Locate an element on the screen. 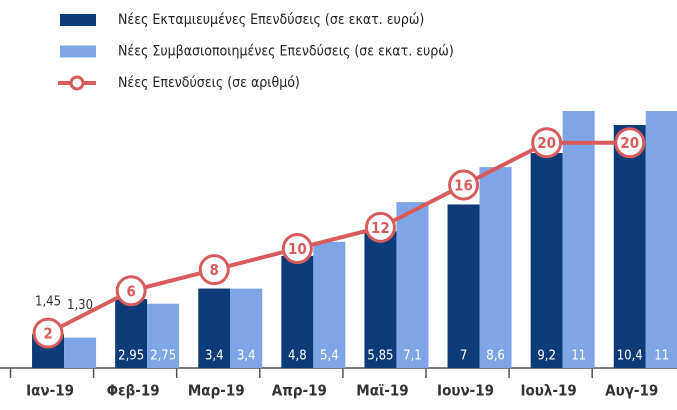 The image size is (677, 410). data-label: 10,4 is located at coordinates (630, 356).